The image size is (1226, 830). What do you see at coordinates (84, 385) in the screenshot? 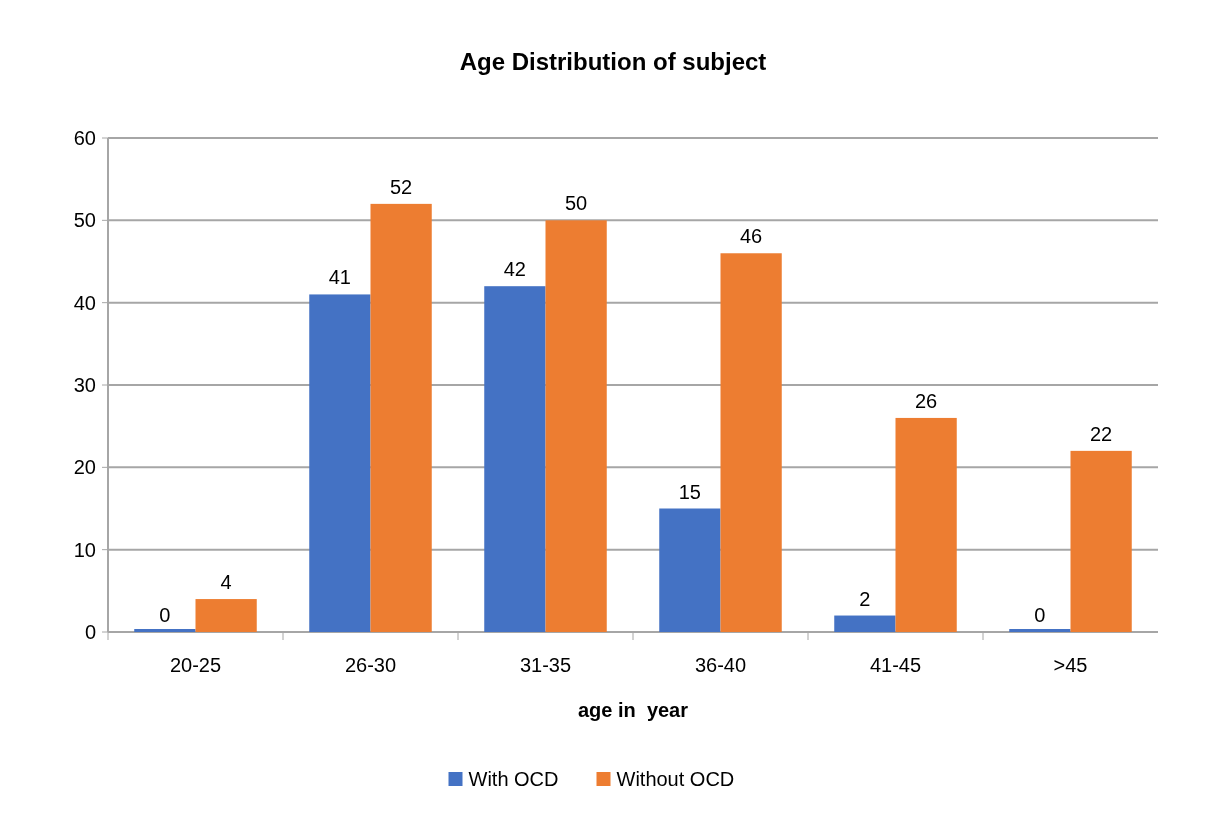
I see `y-tick-label: 30` at bounding box center [84, 385].